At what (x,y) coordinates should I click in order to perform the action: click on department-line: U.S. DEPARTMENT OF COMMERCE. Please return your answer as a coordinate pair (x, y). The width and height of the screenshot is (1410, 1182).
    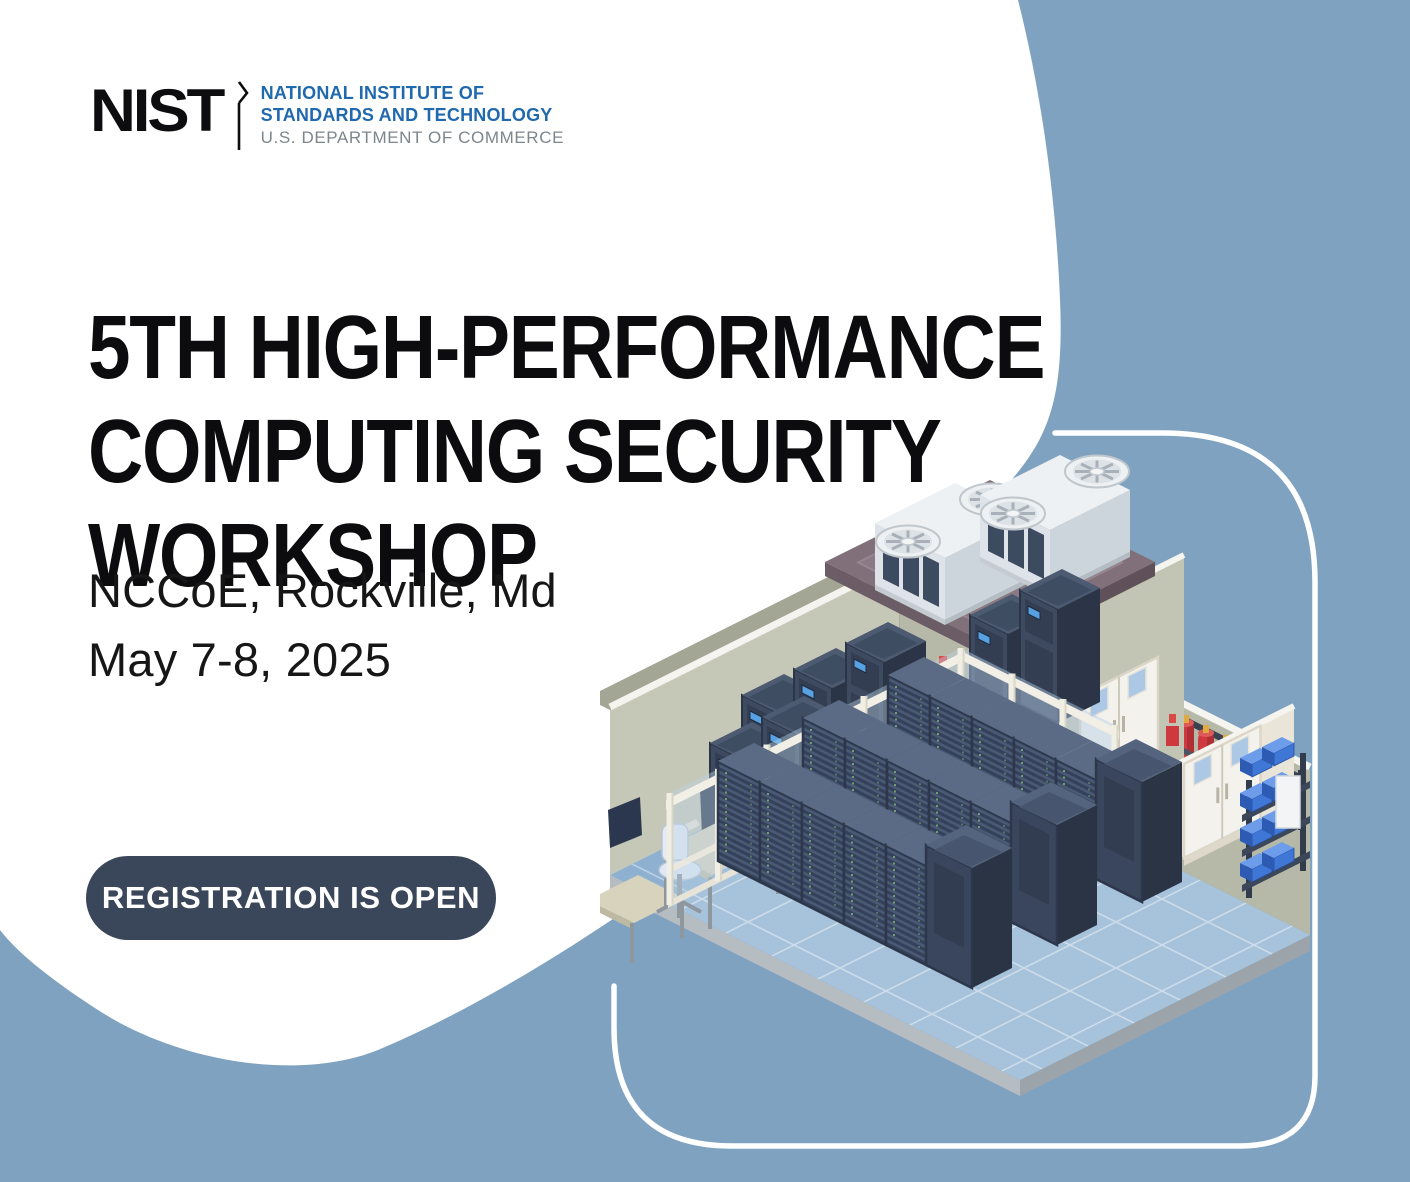
    Looking at the image, I should click on (412, 137).